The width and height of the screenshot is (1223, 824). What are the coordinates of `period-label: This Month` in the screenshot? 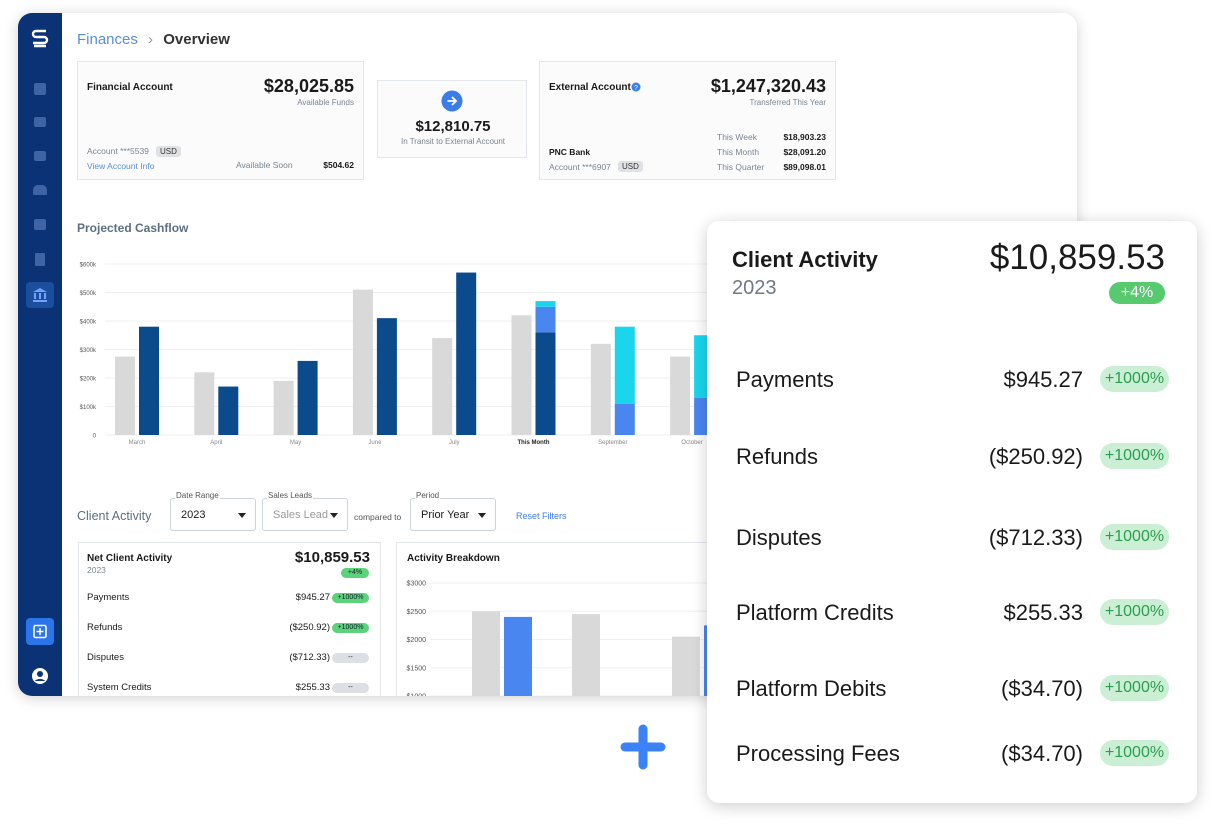 It's located at (738, 152).